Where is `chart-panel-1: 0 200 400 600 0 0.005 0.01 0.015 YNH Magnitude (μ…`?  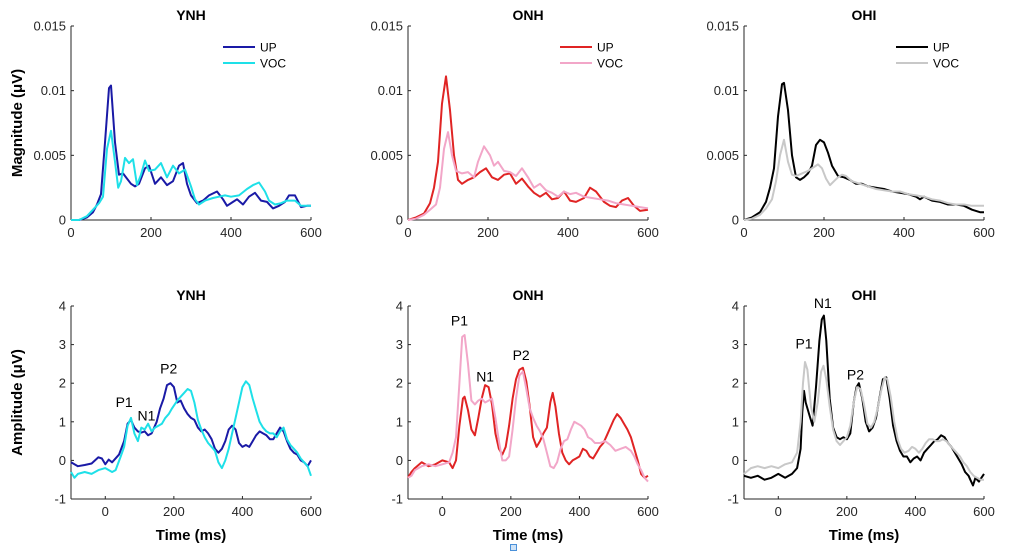
chart-panel-1: 0 200 400 600 0 0.005 0.01 0.015 YNH Magnitude (μ… is located at coordinates (165, 123).